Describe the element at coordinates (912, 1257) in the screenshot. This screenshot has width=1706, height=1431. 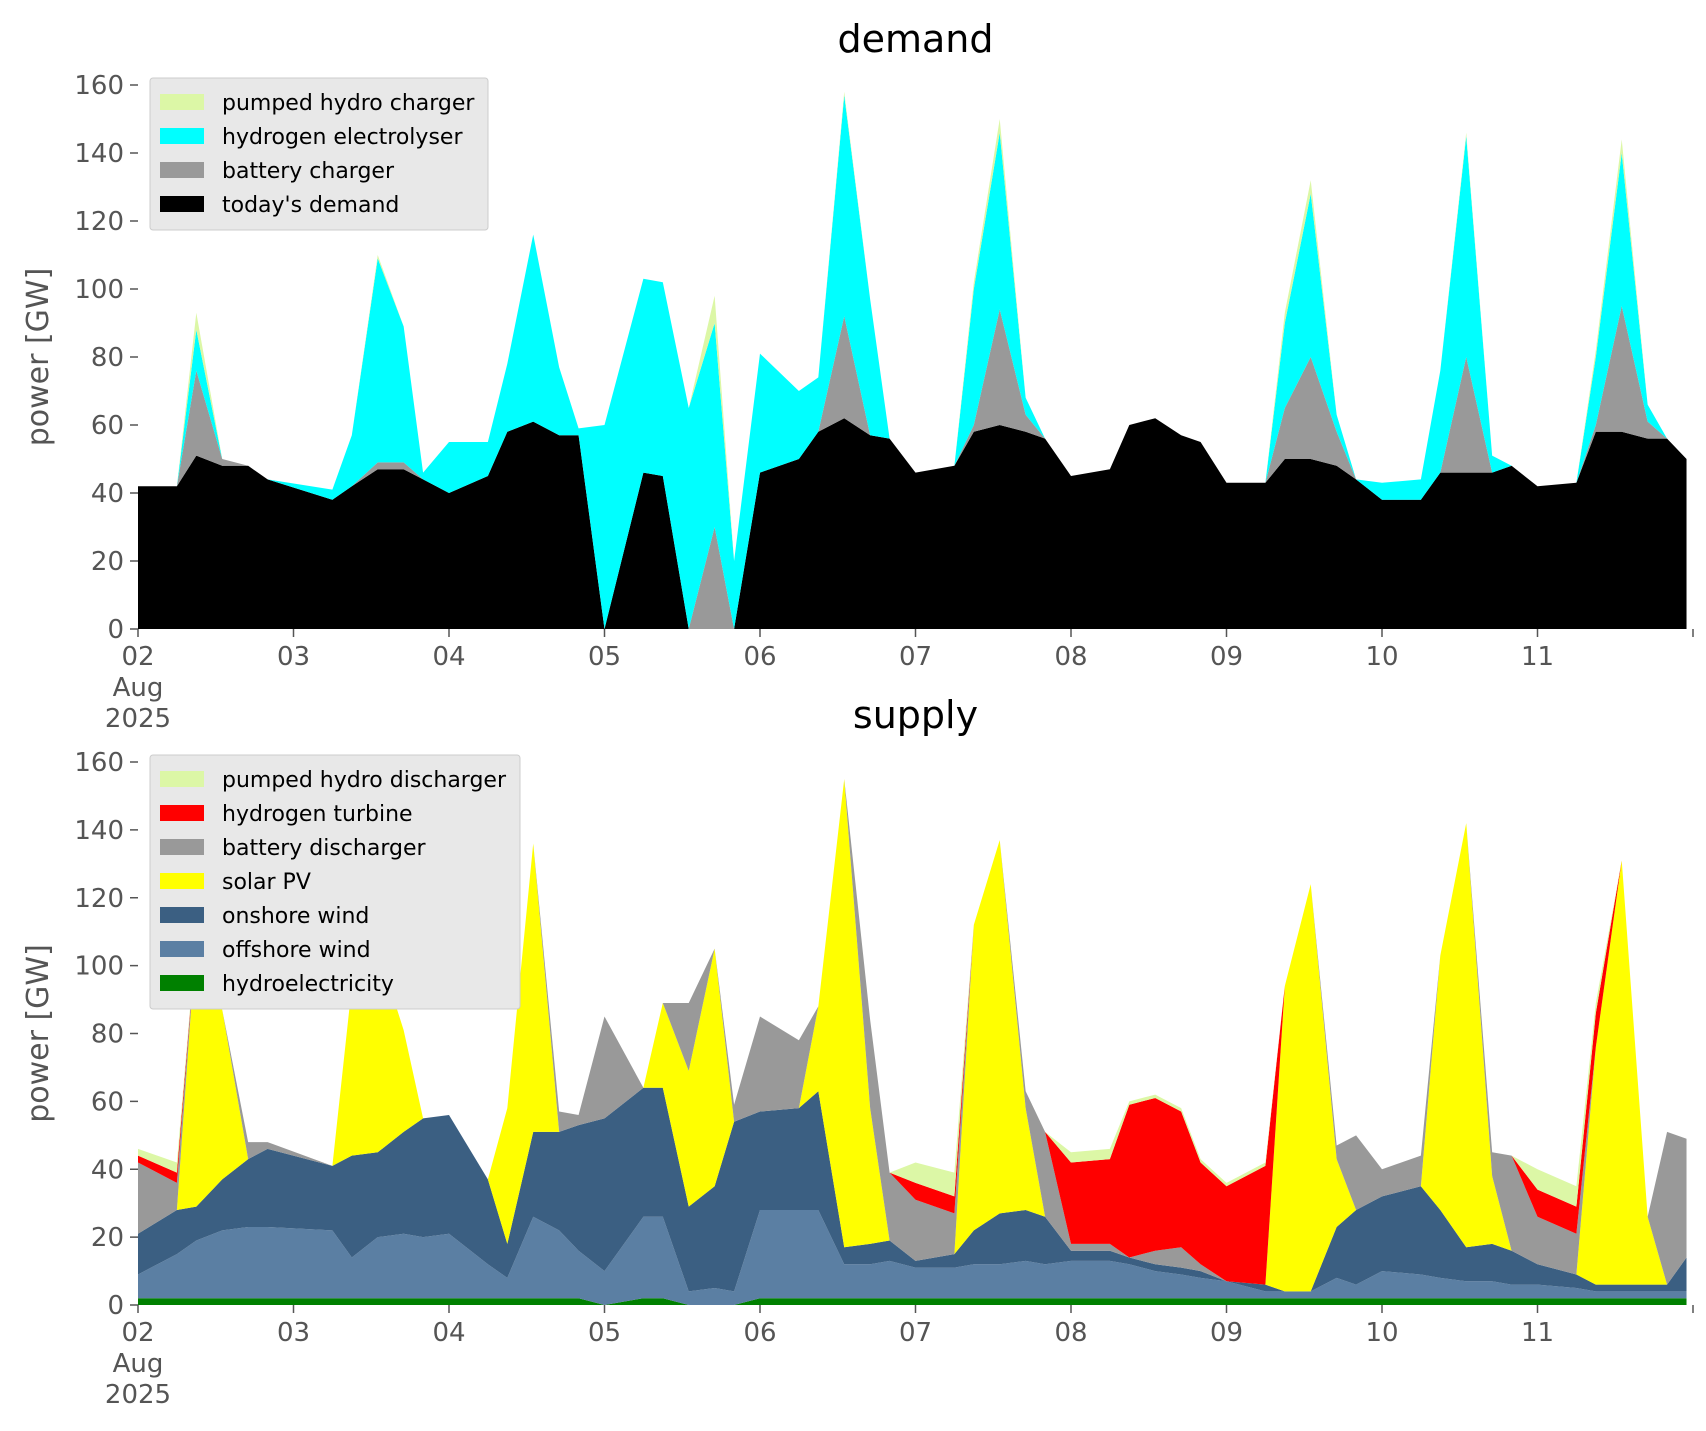
I see `area-offshore-wind` at that location.